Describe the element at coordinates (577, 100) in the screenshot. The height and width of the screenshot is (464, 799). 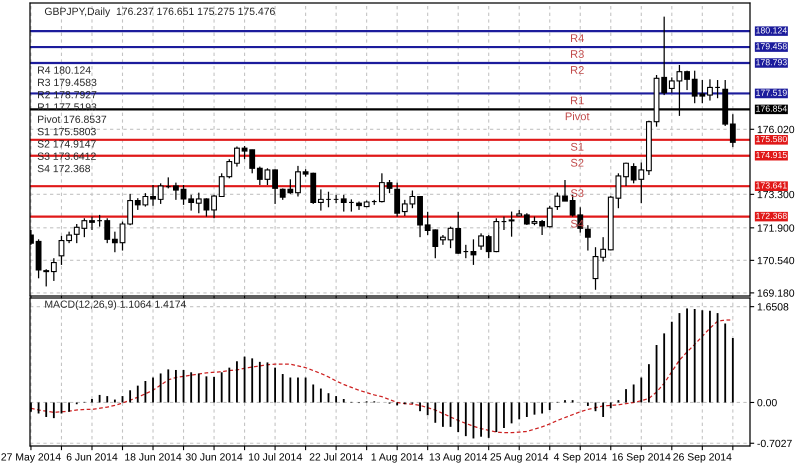
I see `annotation: R1` at that location.